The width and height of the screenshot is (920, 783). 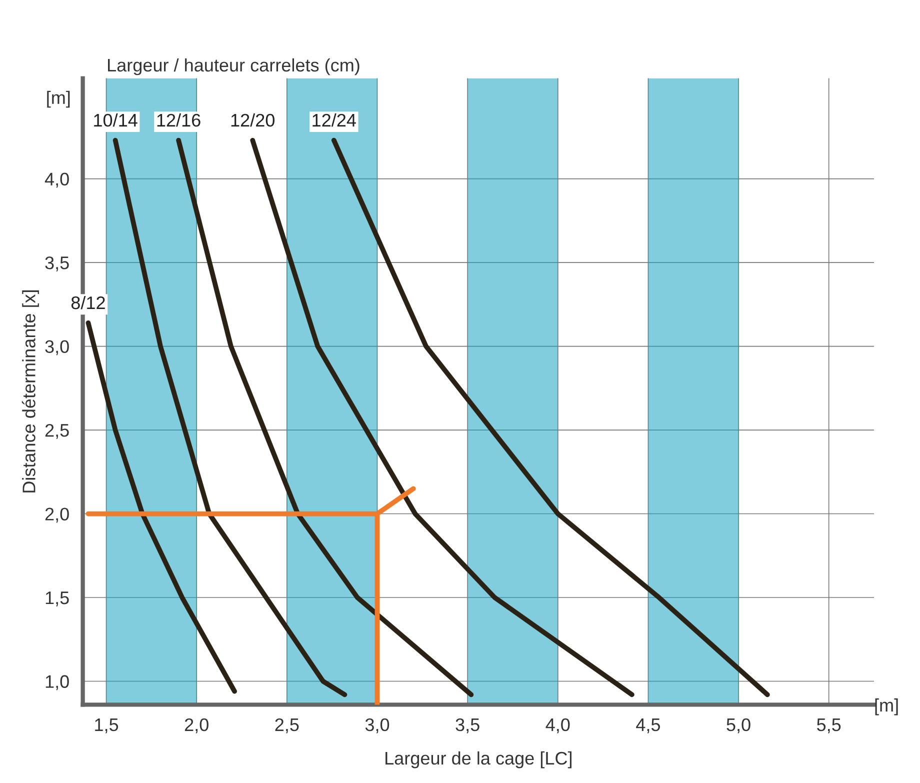 What do you see at coordinates (738, 726) in the screenshot?
I see `x-tick-label: 5,0` at bounding box center [738, 726].